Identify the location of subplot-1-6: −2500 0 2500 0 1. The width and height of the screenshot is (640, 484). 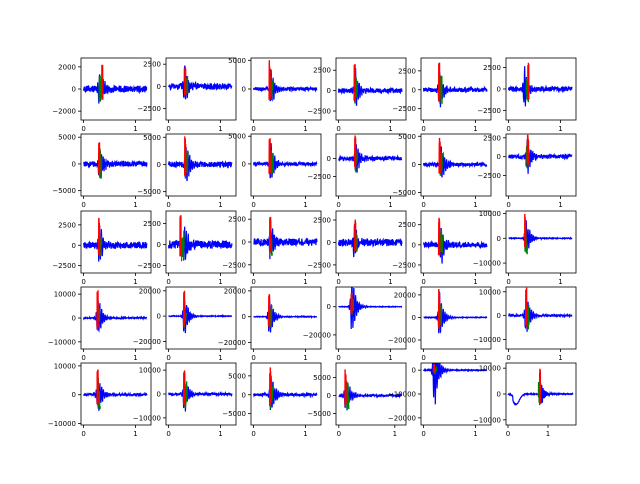
(527, 95).